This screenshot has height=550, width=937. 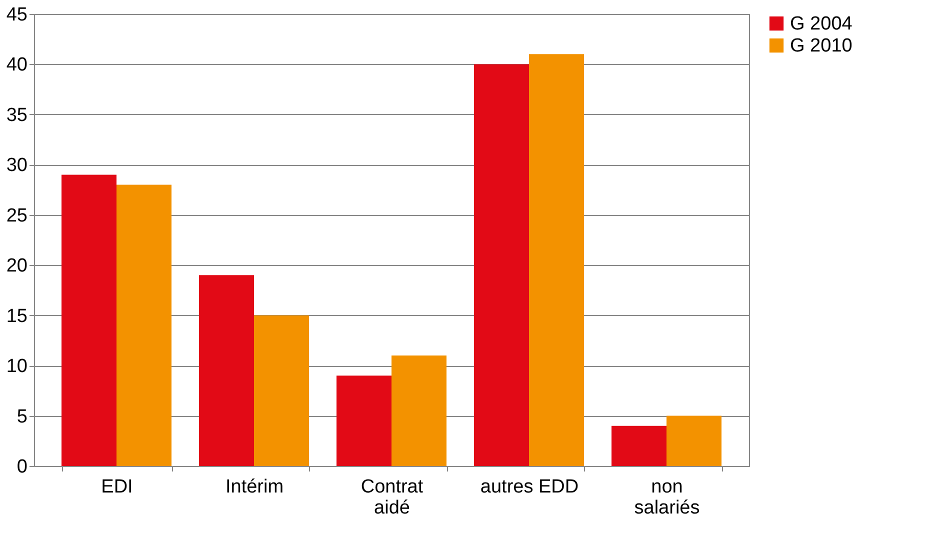 I want to click on legend-label: G 2004, so click(x=821, y=24).